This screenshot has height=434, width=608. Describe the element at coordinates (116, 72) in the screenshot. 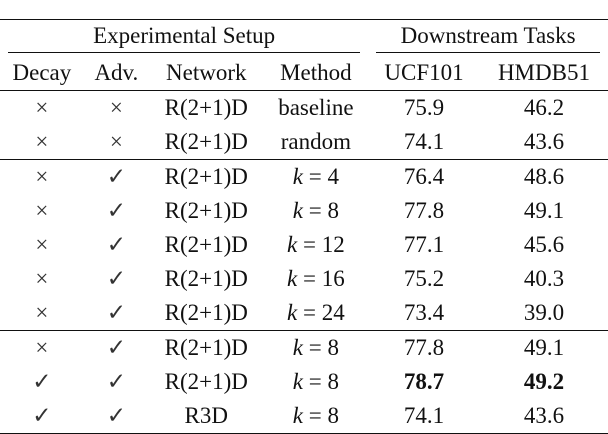

I see `column-header: Adv.` at that location.